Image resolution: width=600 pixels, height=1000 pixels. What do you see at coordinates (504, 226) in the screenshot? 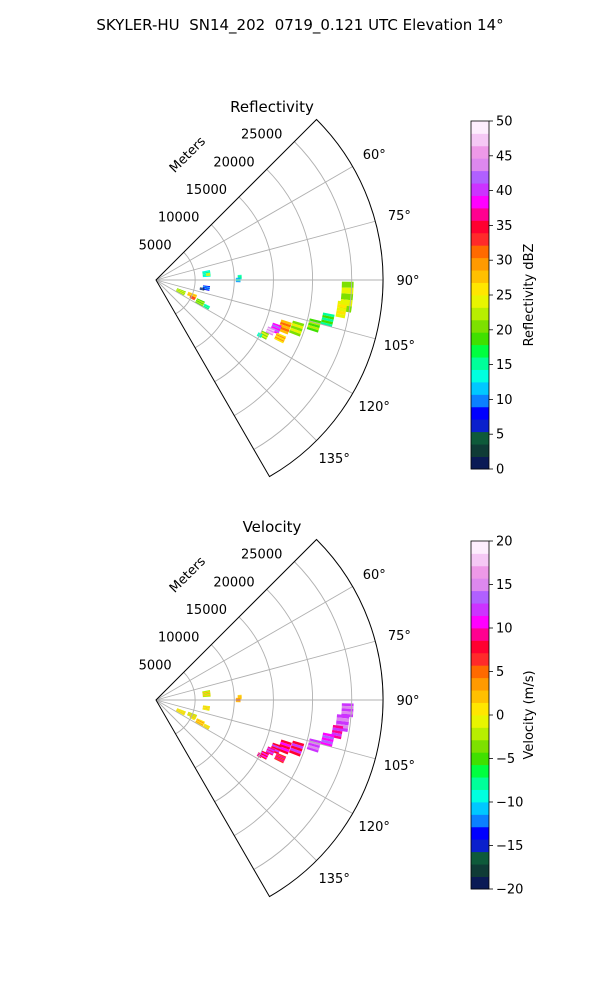
I see `colorbar-tick-label: 35` at bounding box center [504, 226].